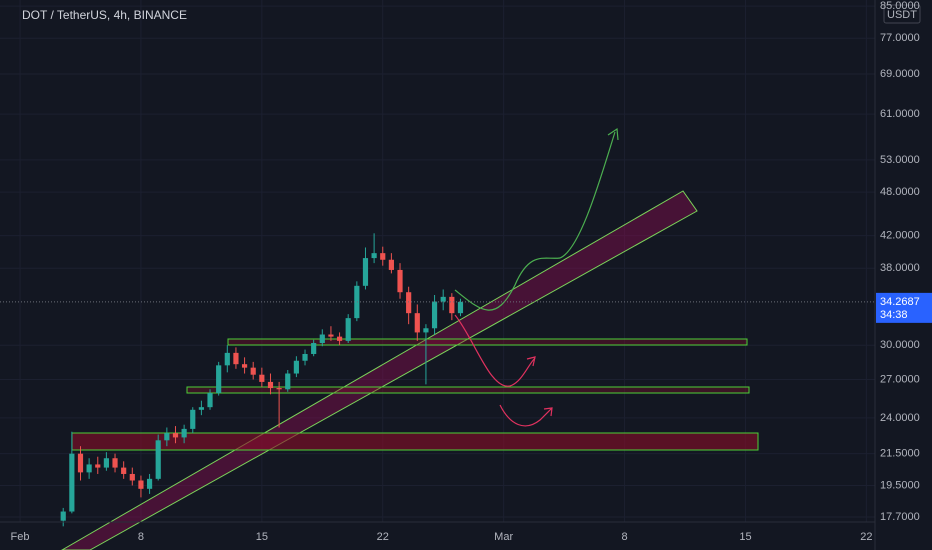 The height and width of the screenshot is (550, 932). I want to click on y-tick-label: 30.0000, so click(900, 345).